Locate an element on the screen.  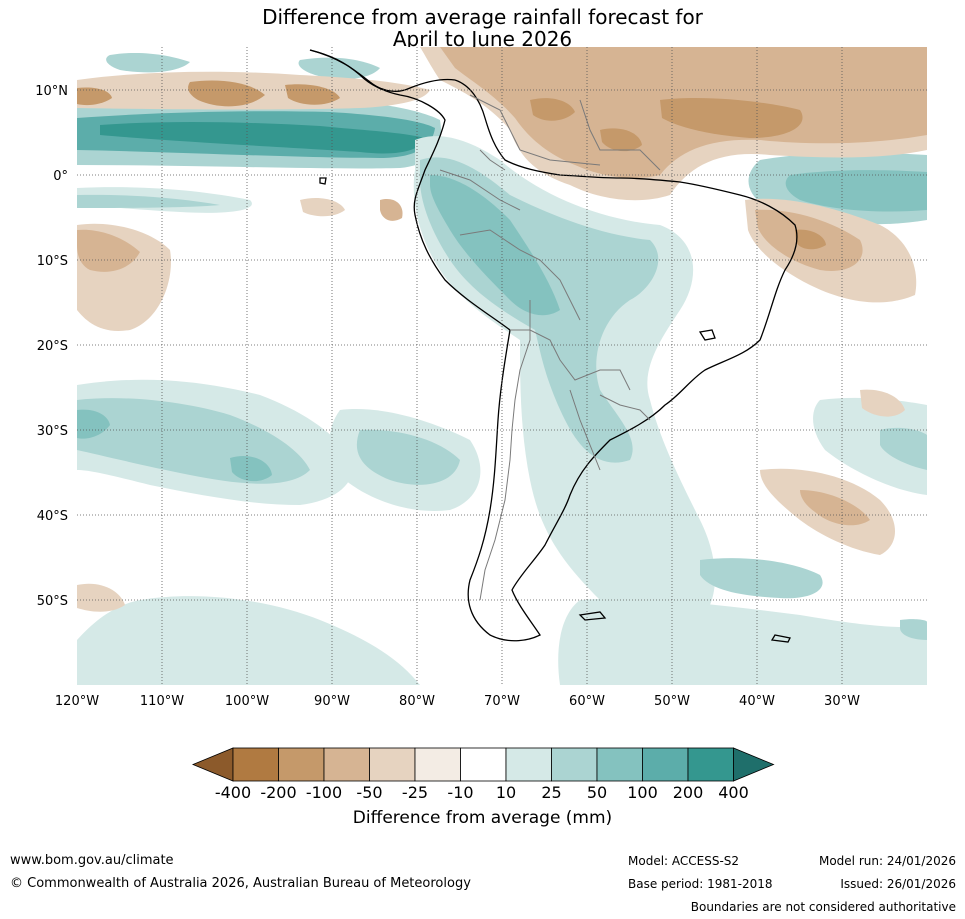
legend-label: 10 is located at coordinates (506, 792).